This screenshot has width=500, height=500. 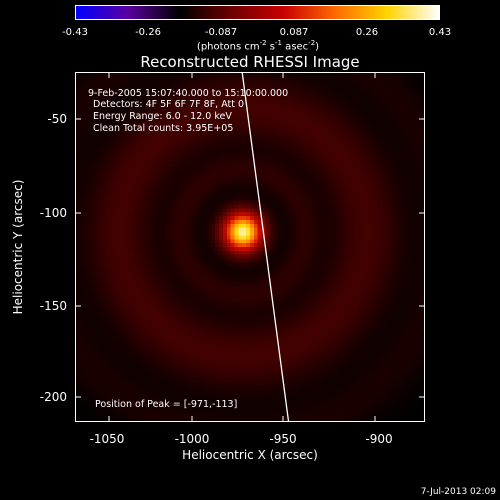 What do you see at coordinates (163, 128) in the screenshot?
I see `clean-total-counts-label: Clean Total counts: 3.95E+05` at bounding box center [163, 128].